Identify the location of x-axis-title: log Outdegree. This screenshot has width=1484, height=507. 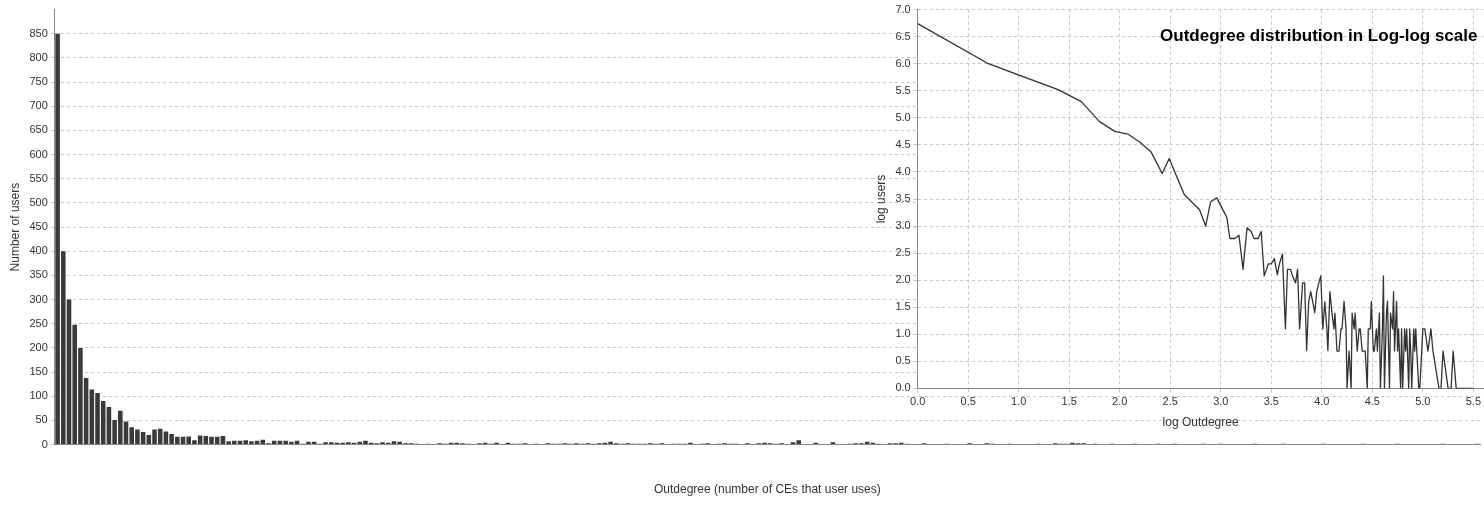
(1200, 422).